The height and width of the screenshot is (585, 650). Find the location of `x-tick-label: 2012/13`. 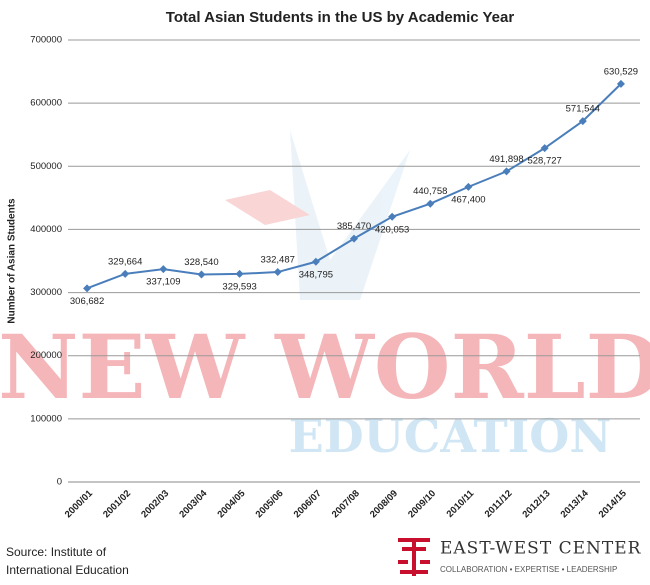

x-tick-label: 2012/13 is located at coordinates (537, 504).